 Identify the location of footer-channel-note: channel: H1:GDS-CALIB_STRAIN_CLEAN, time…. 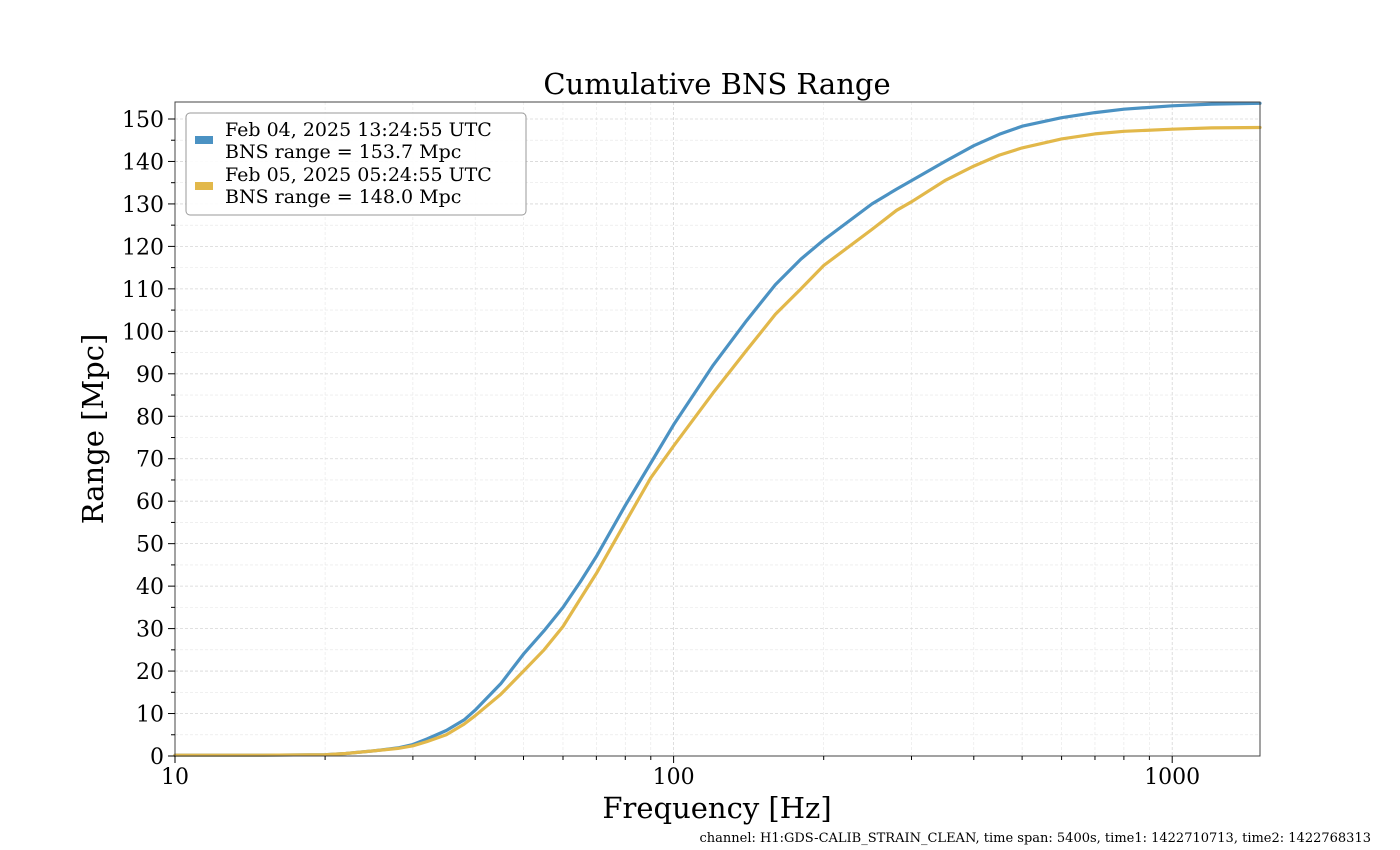
(1035, 838).